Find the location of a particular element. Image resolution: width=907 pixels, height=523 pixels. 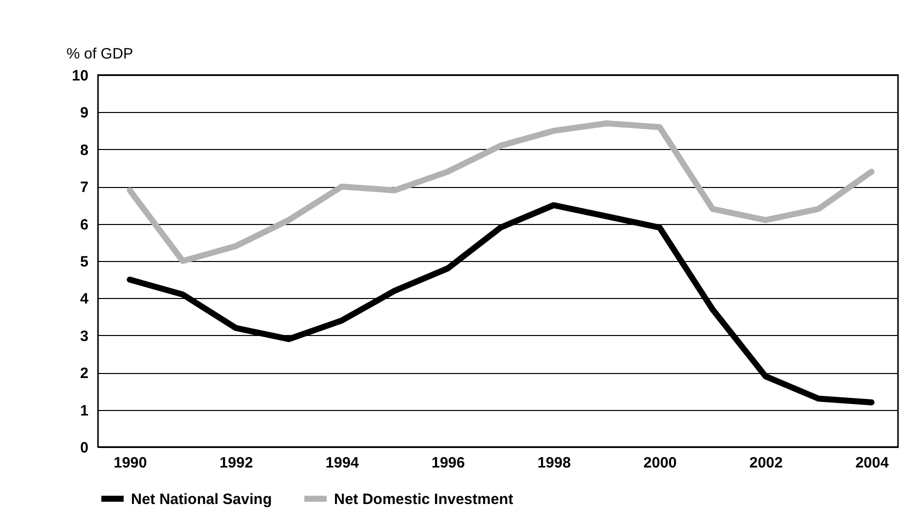

legend-label: Net Domestic Investment is located at coordinates (424, 499).